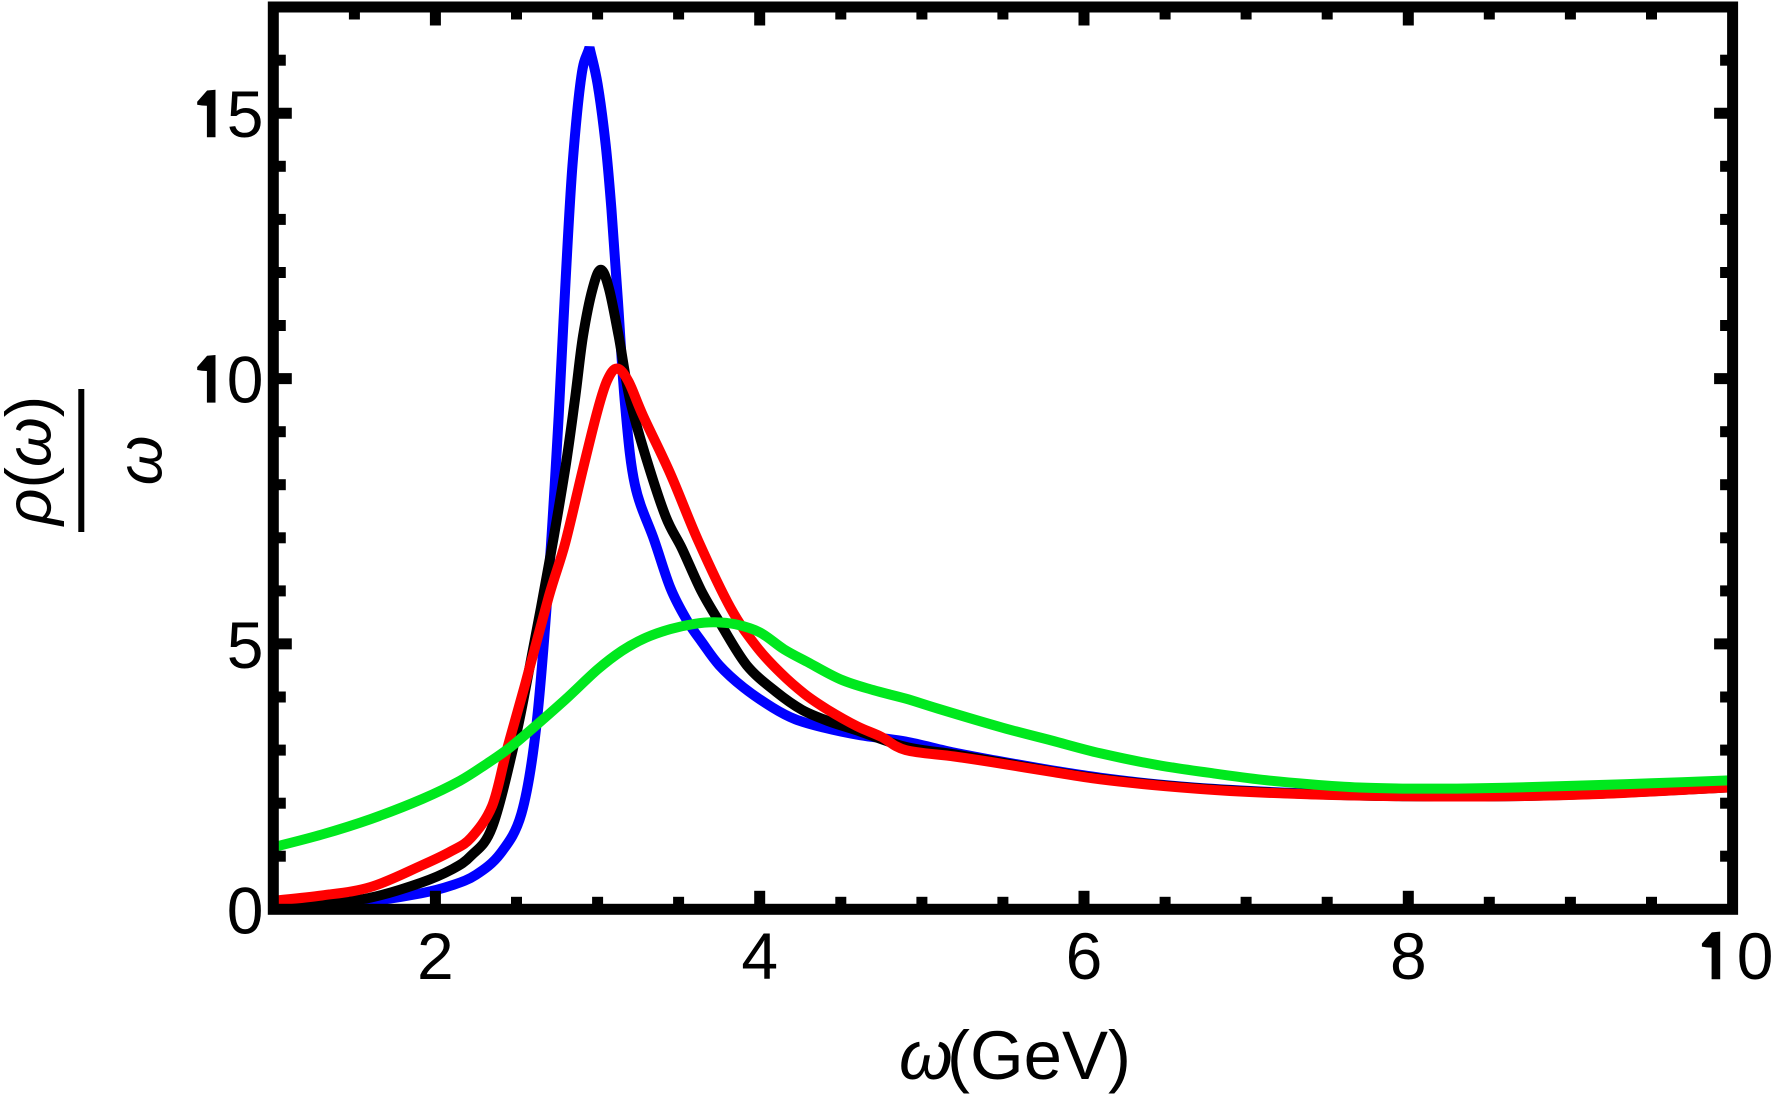 The height and width of the screenshot is (1097, 1772). What do you see at coordinates (32, 461) in the screenshot?
I see `svg-text: ρ(ω)` at bounding box center [32, 461].